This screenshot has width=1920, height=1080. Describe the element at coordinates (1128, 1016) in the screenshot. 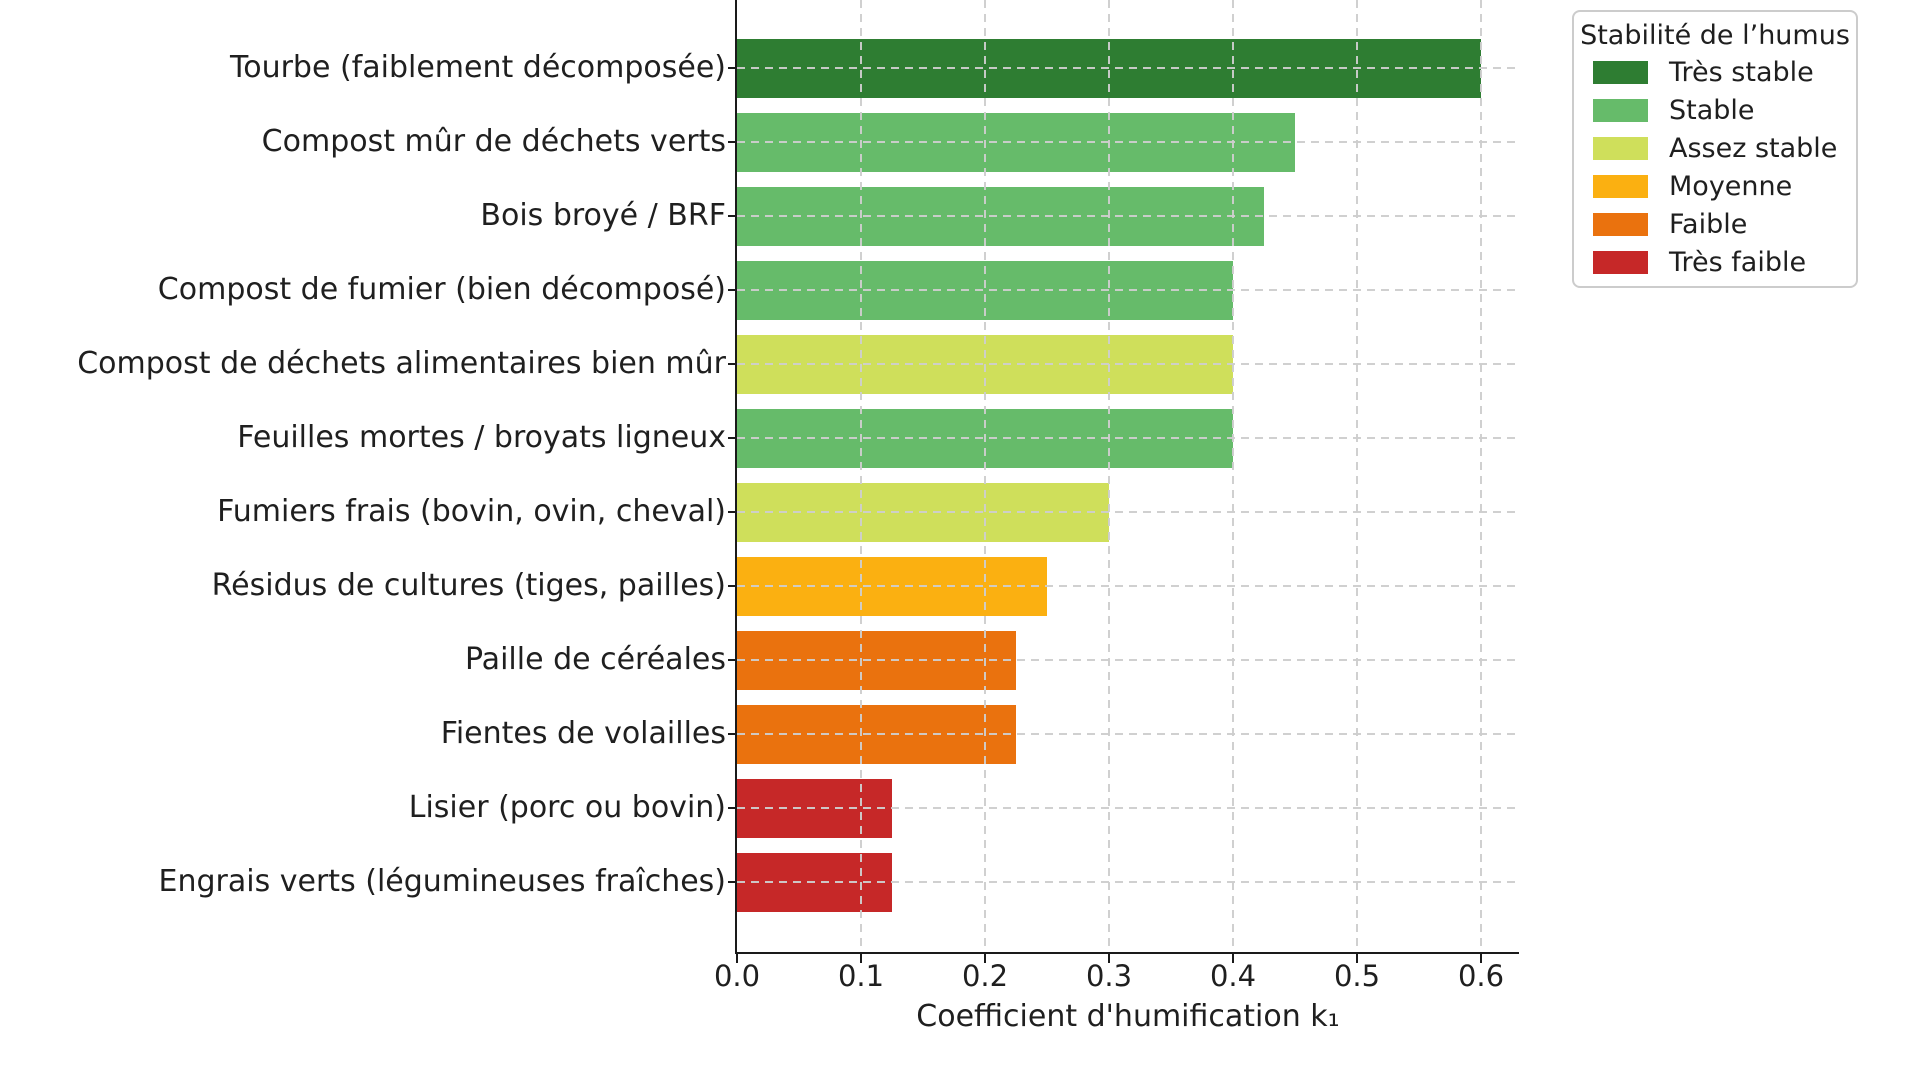

I see `x-axis-title: Coefficient d'humification k₁` at that location.